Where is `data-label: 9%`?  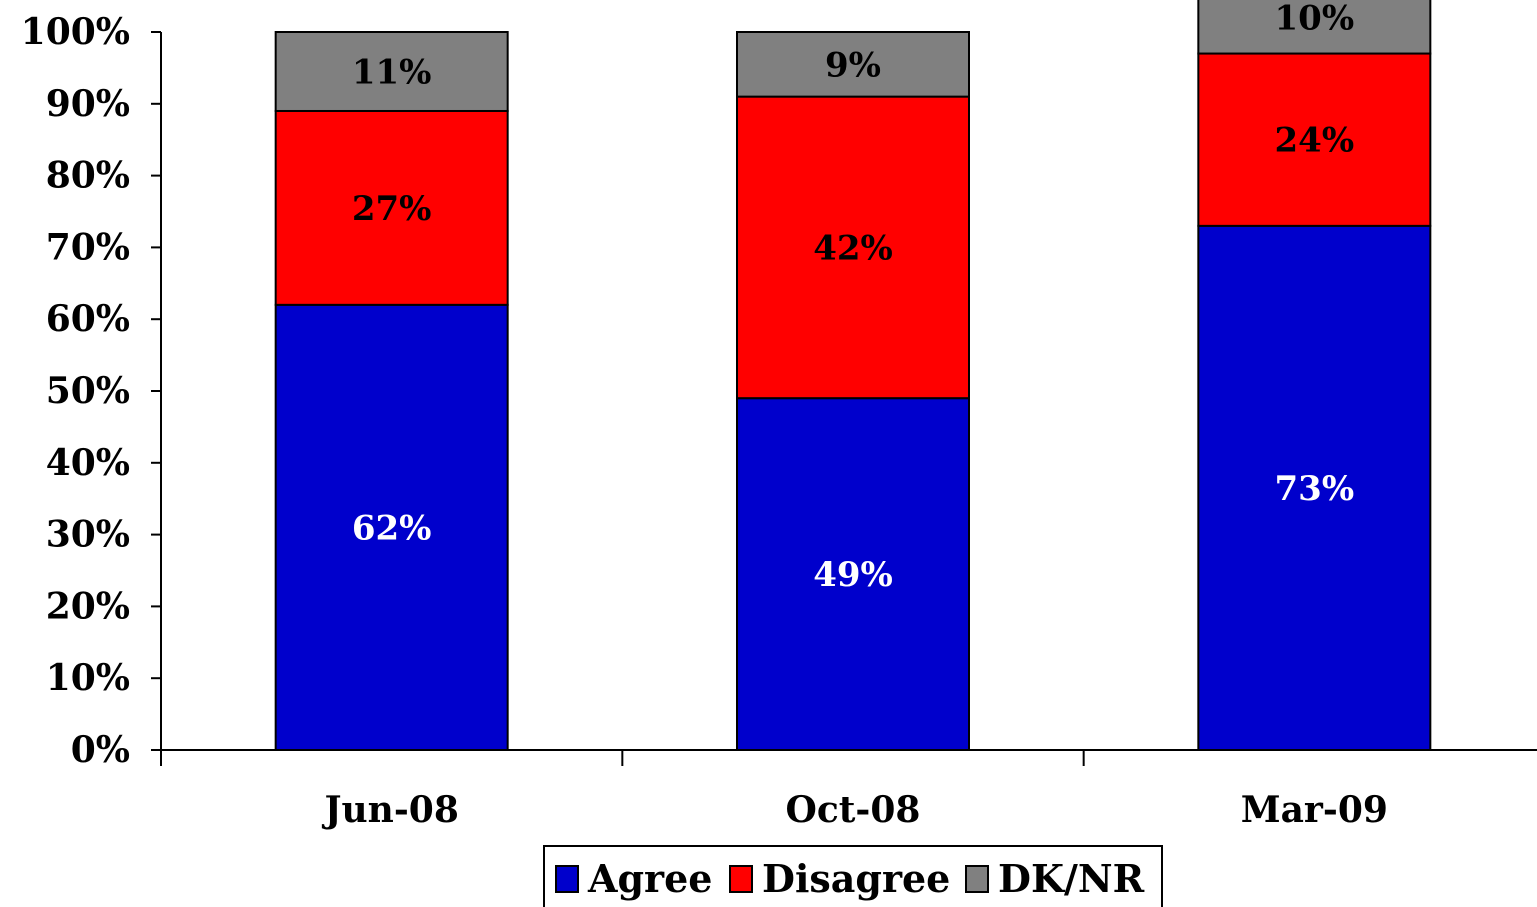
data-label: 9% is located at coordinates (853, 65).